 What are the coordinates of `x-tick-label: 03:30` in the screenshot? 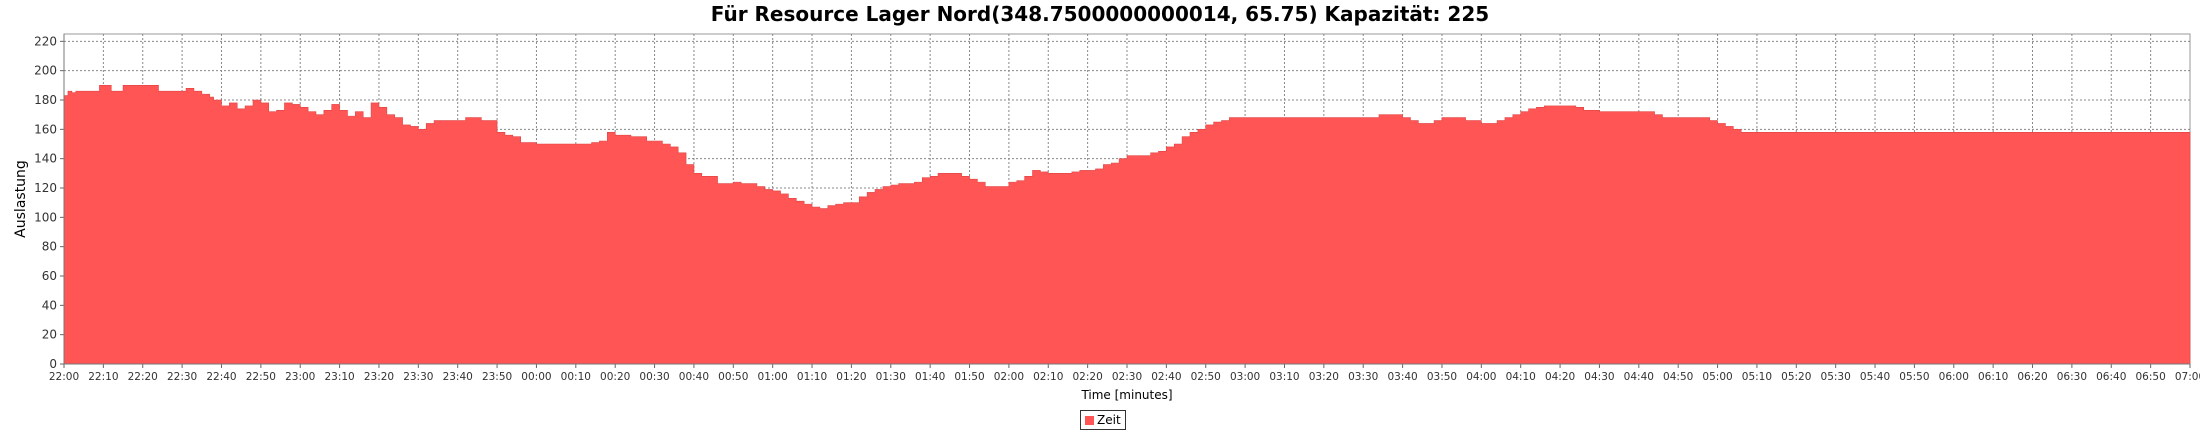 It's located at (1363, 377).